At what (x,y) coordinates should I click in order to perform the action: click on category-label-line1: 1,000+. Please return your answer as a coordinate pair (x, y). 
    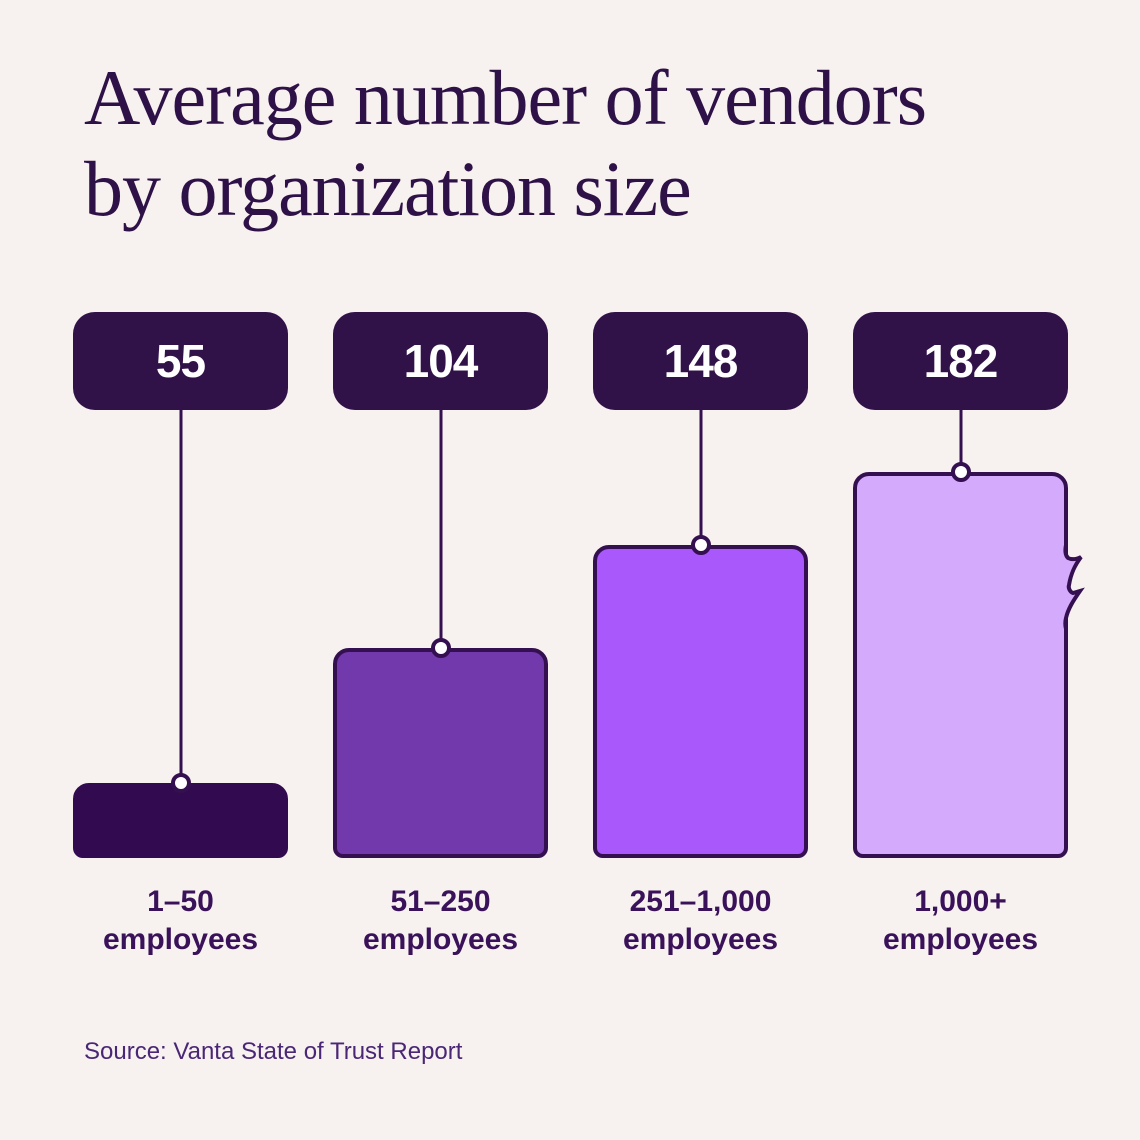
    Looking at the image, I should click on (960, 901).